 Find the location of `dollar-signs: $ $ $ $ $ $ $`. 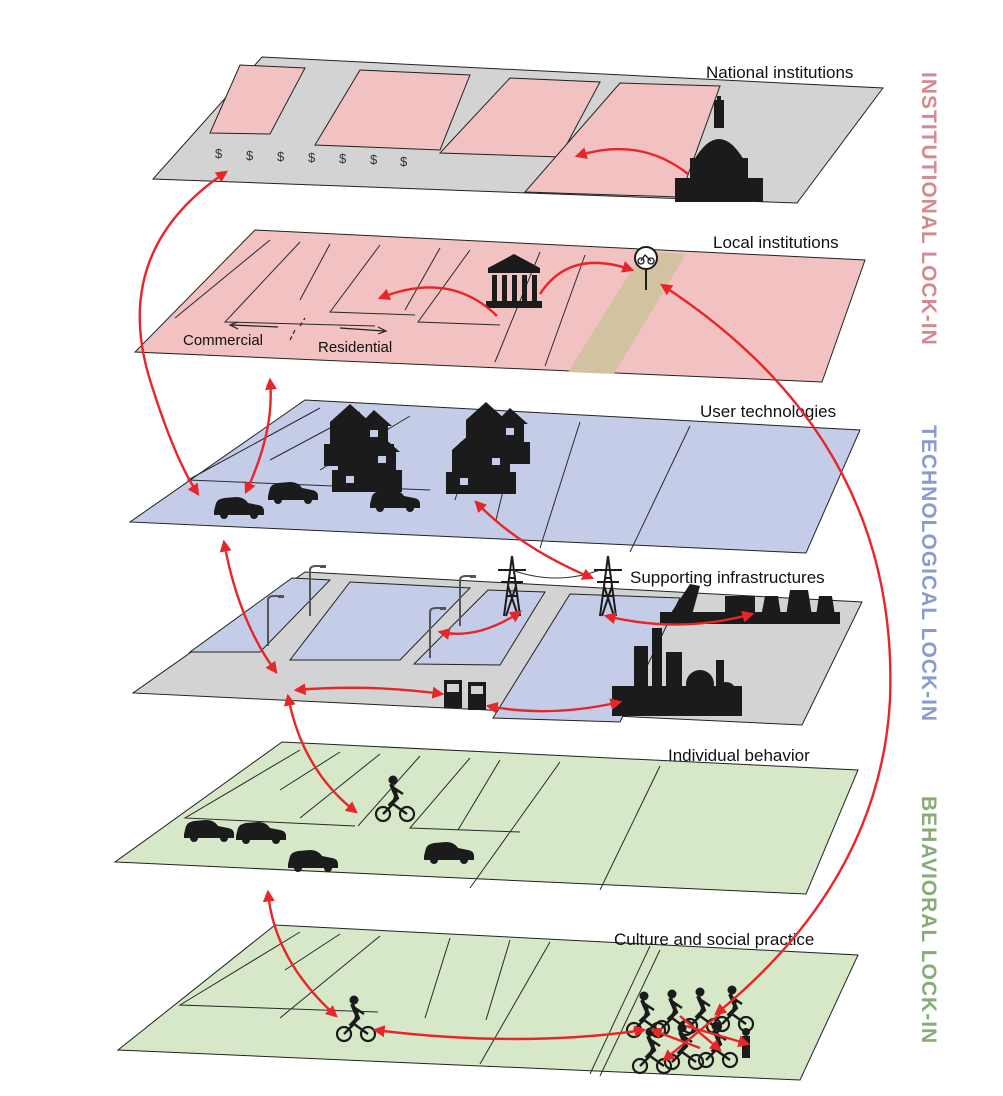

dollar-signs: $ $ $ $ $ $ $ is located at coordinates (311, 157).